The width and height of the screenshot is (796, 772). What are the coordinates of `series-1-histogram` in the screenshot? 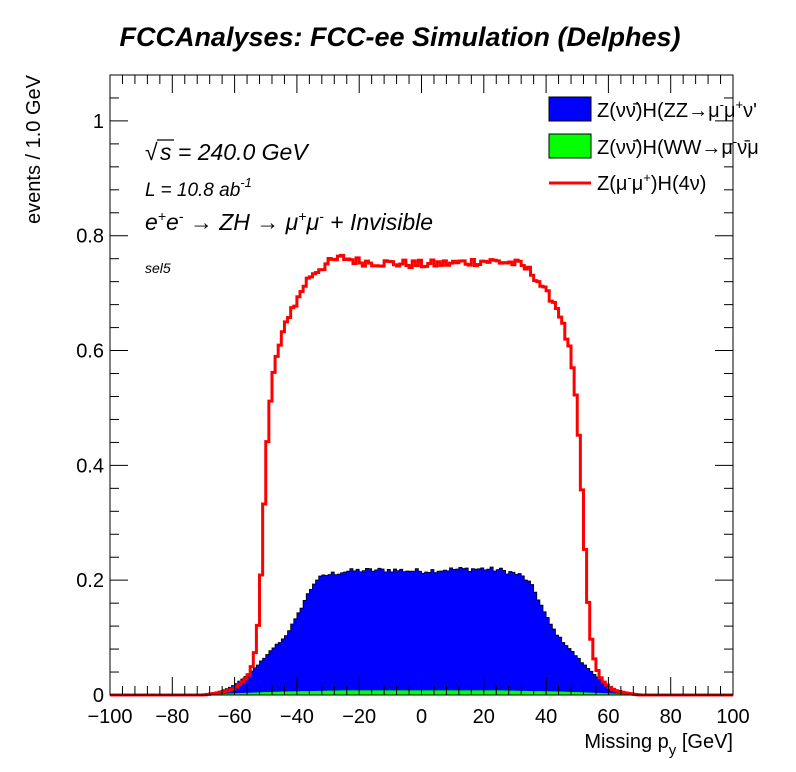 It's located at (421, 631).